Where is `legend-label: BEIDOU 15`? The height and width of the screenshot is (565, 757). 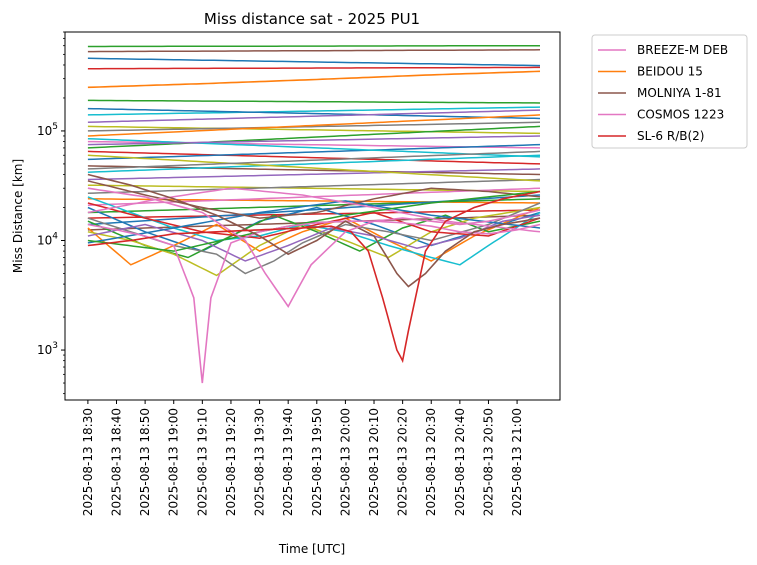 legend-label: BEIDOU 15 is located at coordinates (670, 72).